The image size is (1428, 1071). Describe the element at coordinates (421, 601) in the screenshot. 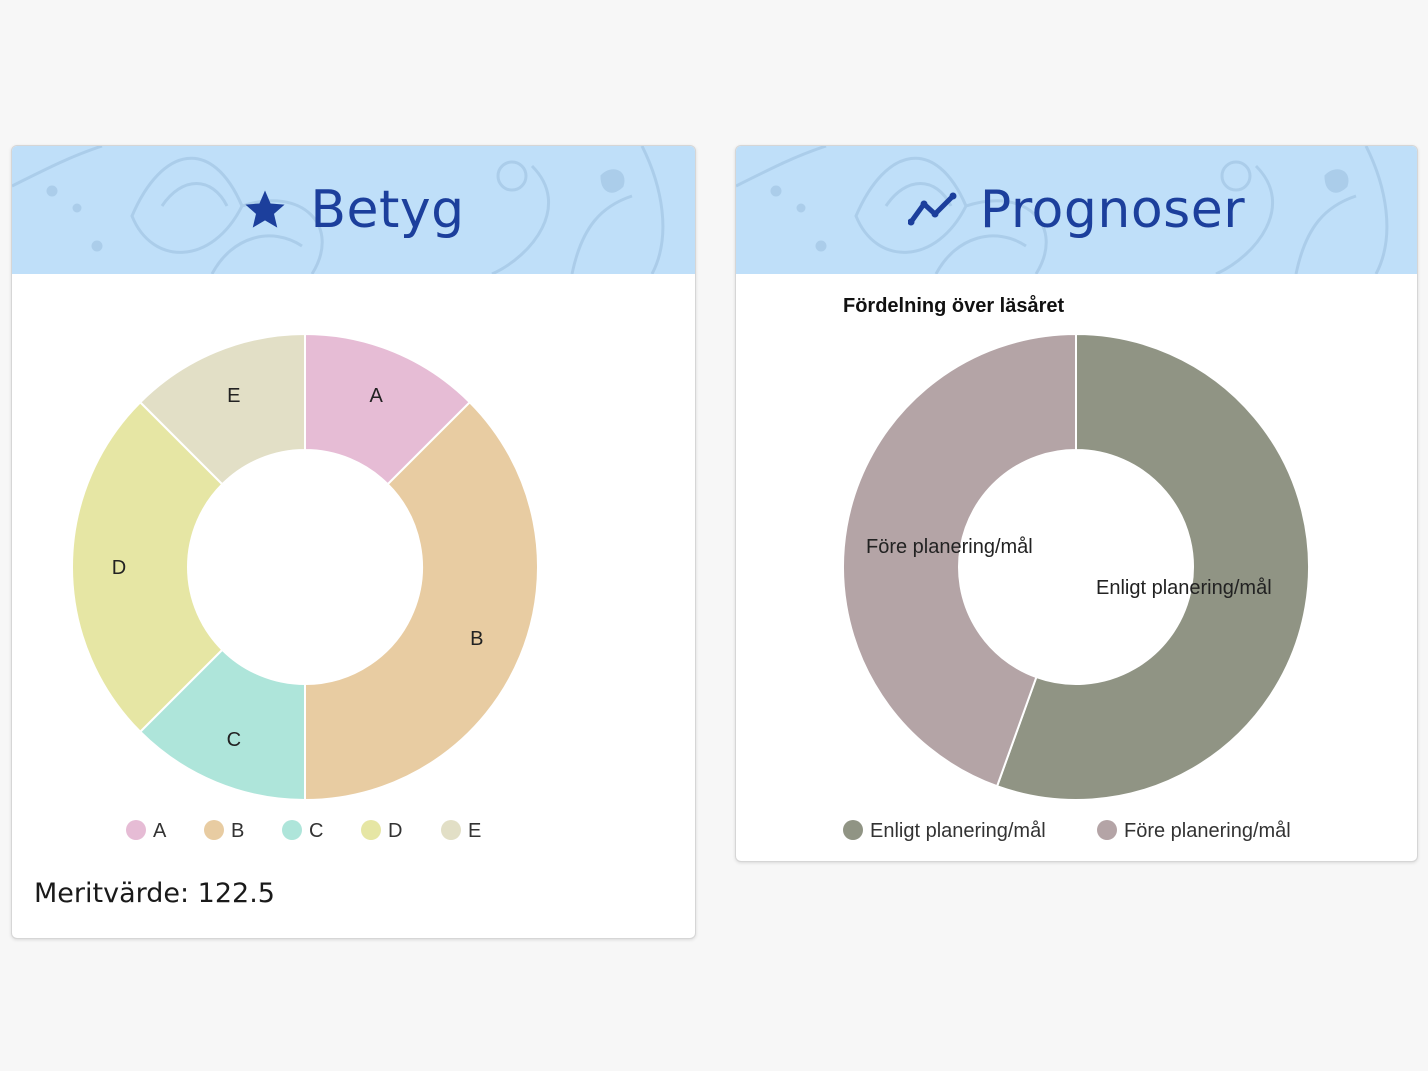

I see `grade-slice-b` at that location.